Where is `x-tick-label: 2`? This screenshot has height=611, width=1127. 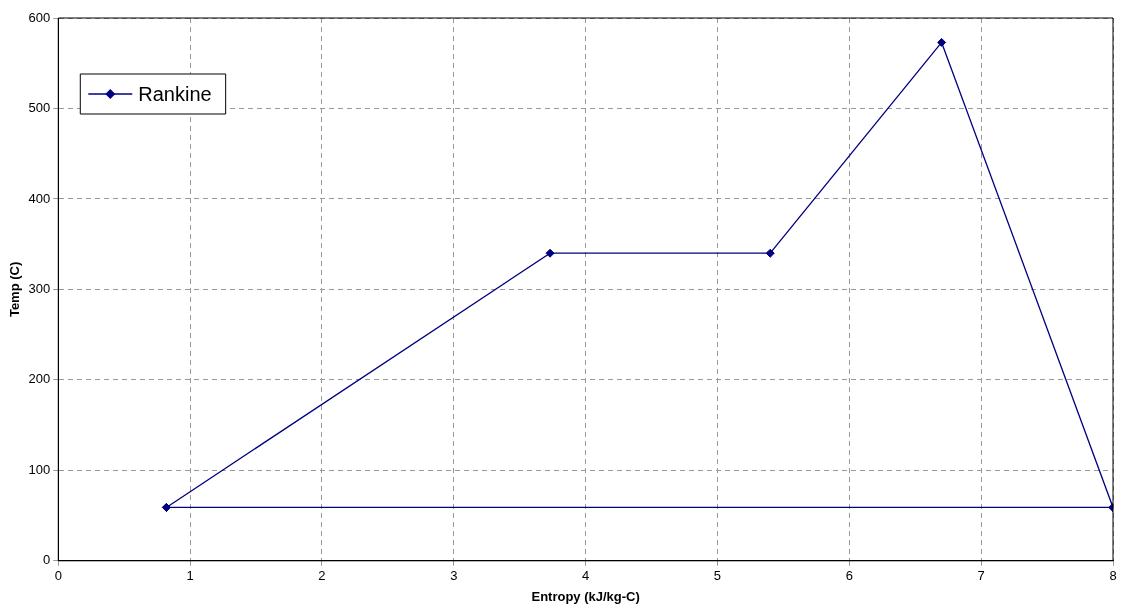 x-tick-label: 2 is located at coordinates (322, 576).